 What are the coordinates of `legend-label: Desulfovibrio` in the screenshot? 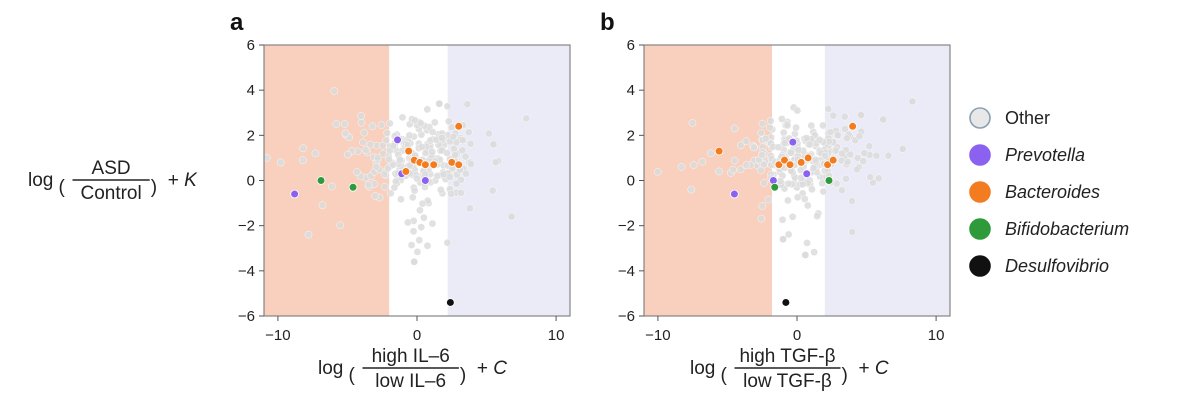 It's located at (1057, 266).